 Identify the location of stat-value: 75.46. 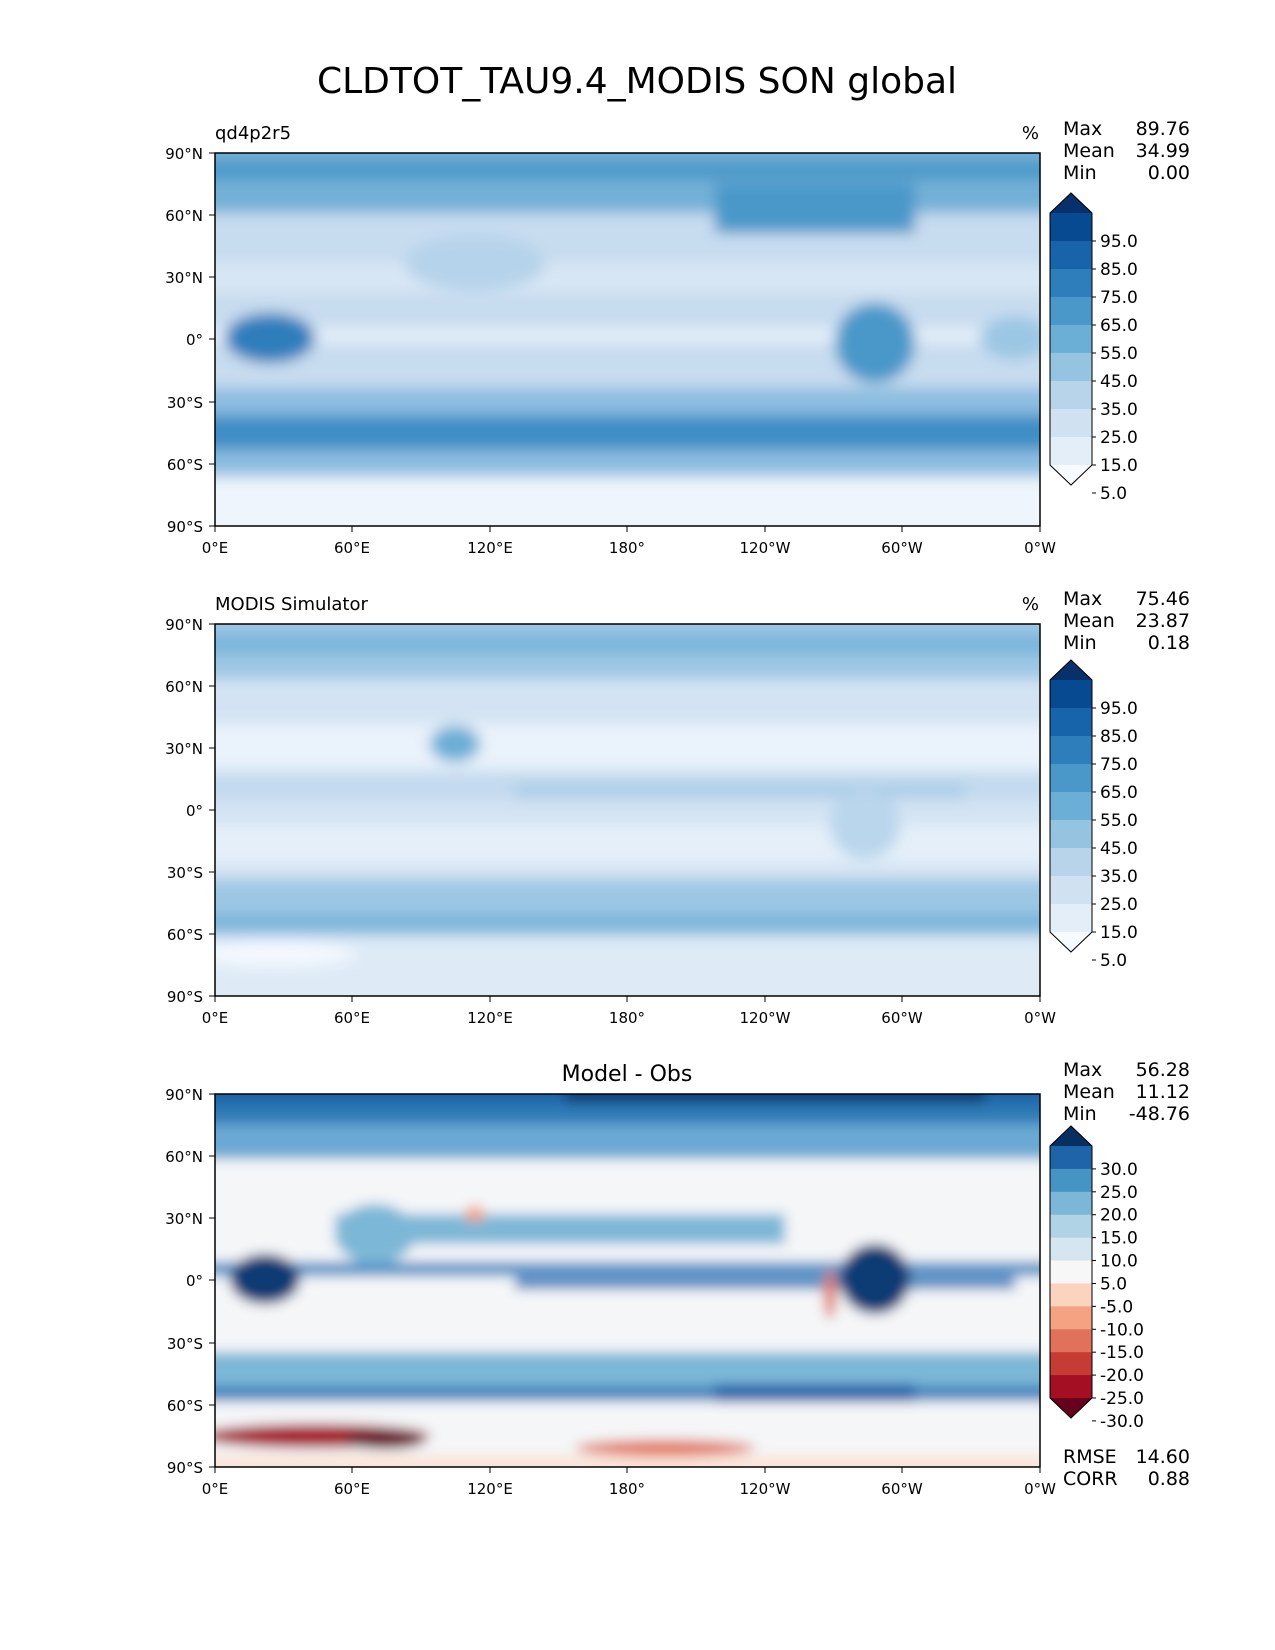
(1163, 599).